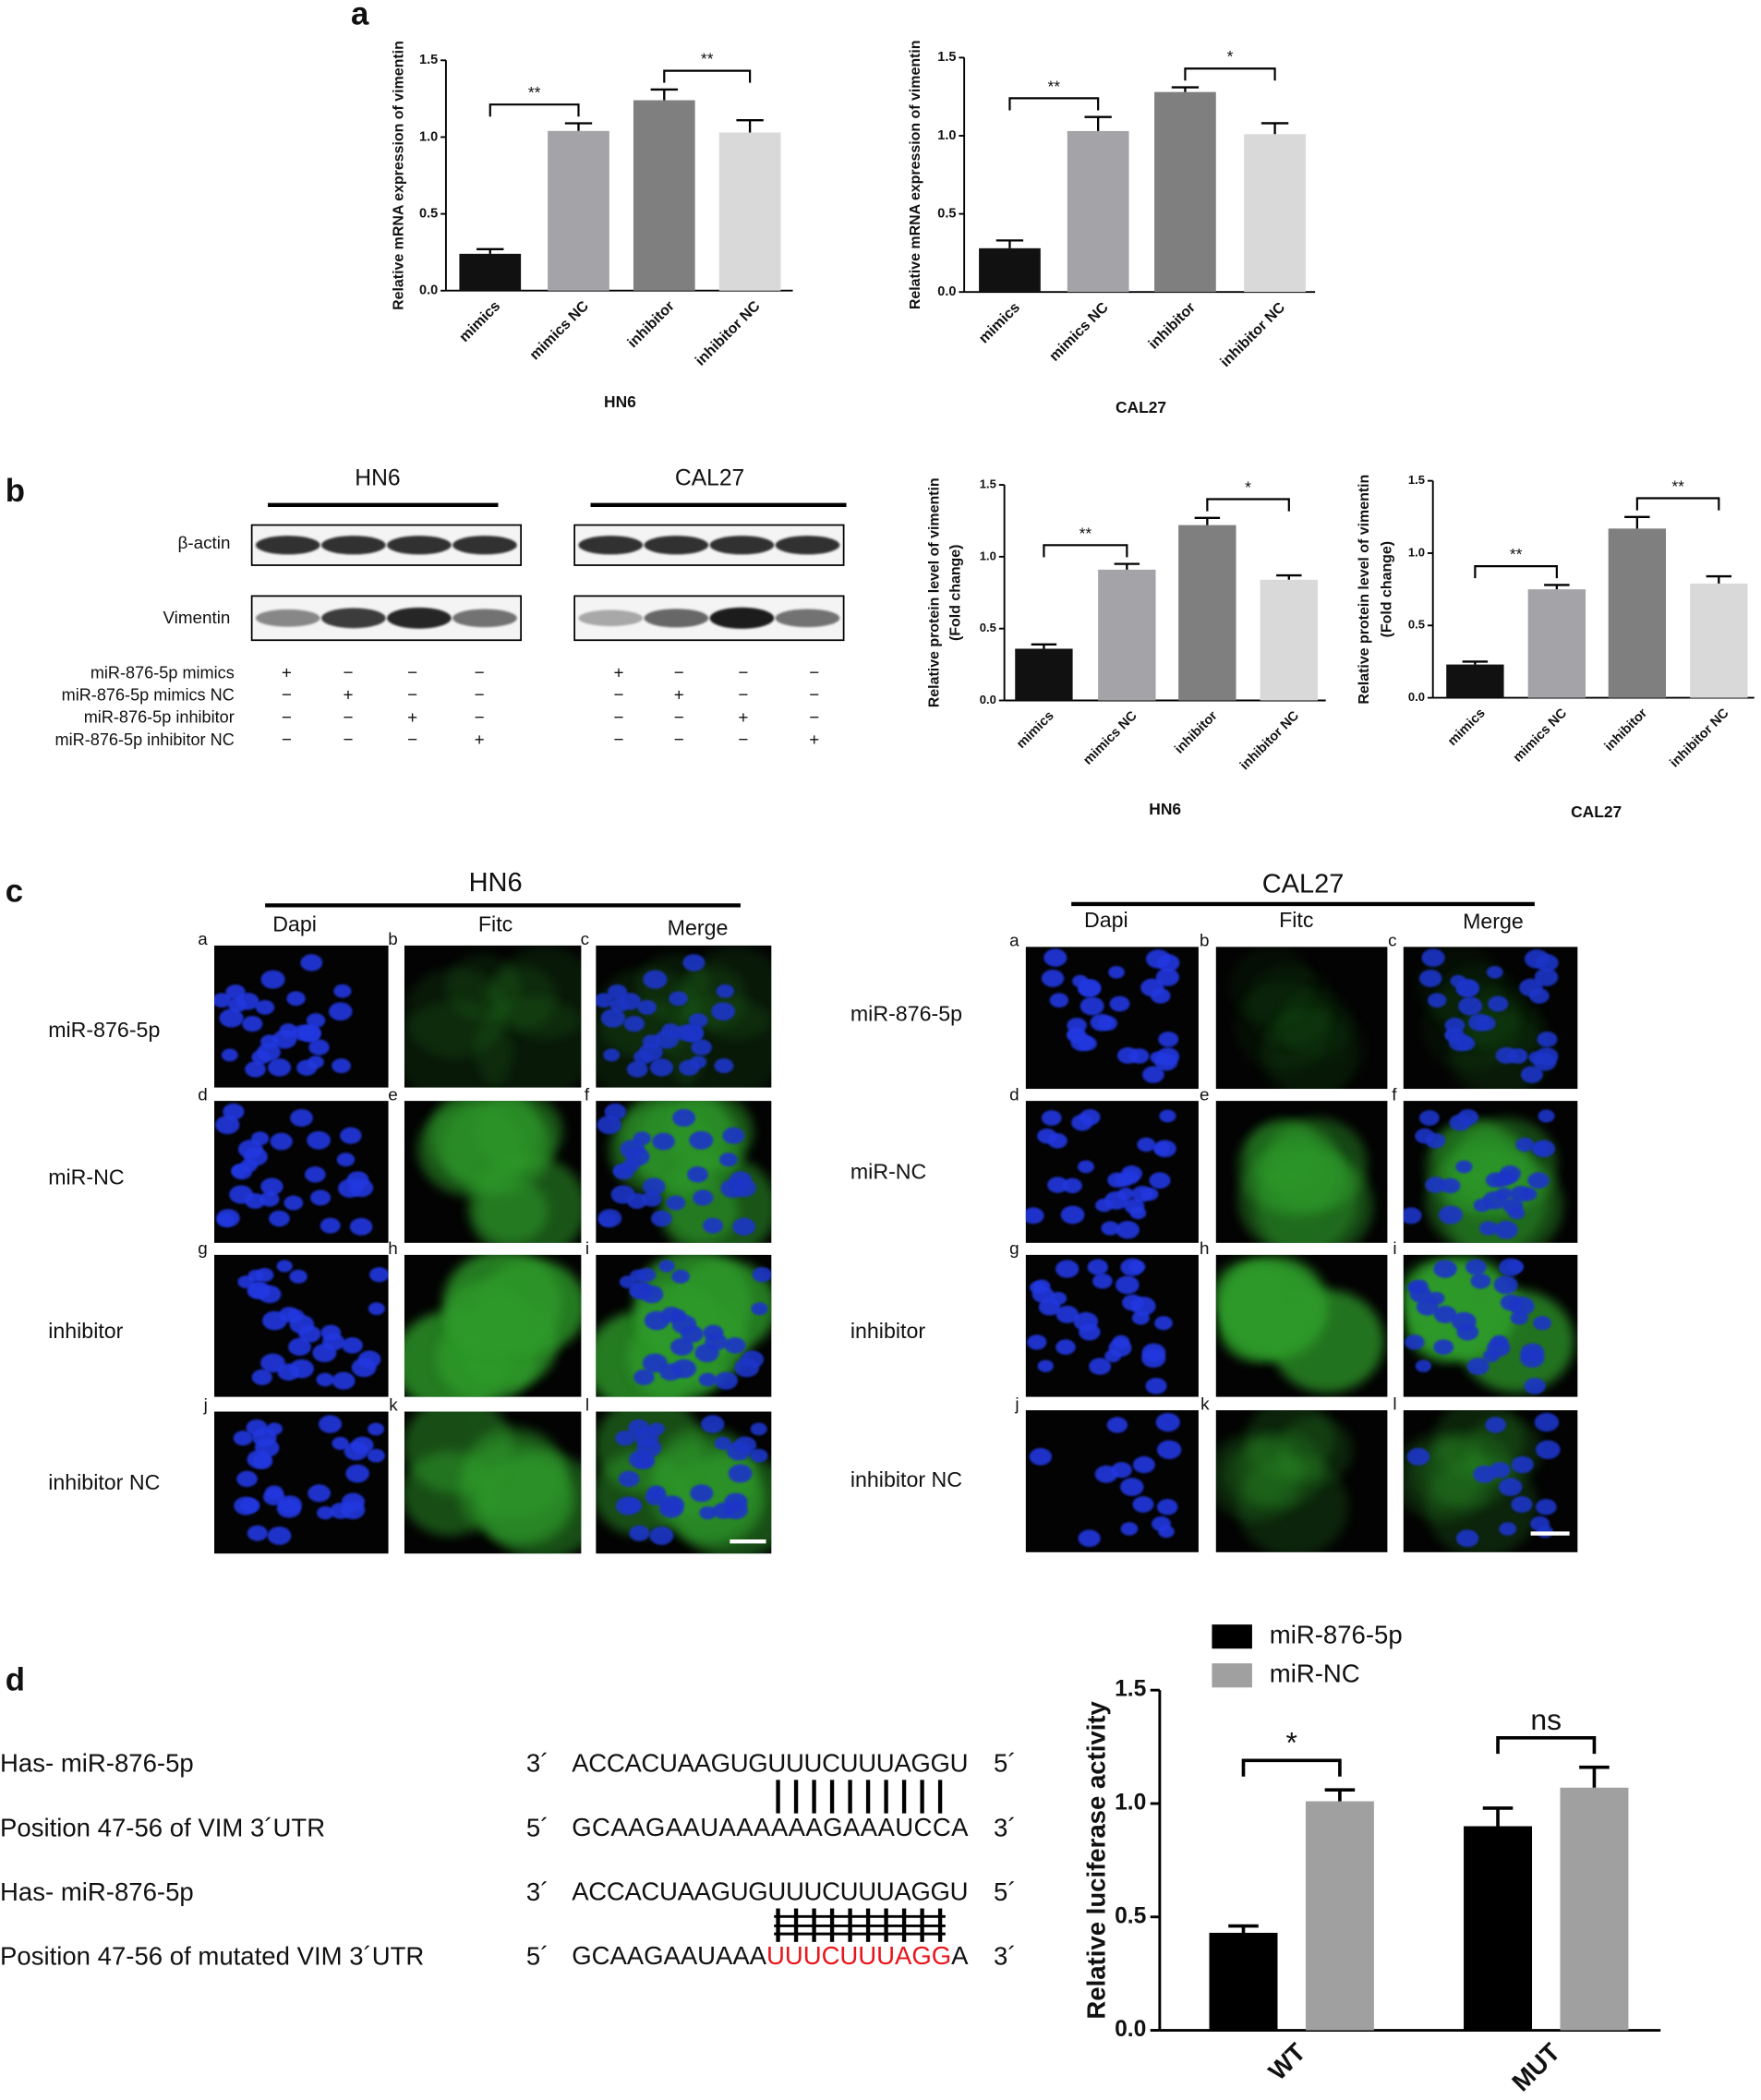 The height and width of the screenshot is (2100, 1761). What do you see at coordinates (429, 60) in the screenshot?
I see `y-tick-label: 1.5` at bounding box center [429, 60].